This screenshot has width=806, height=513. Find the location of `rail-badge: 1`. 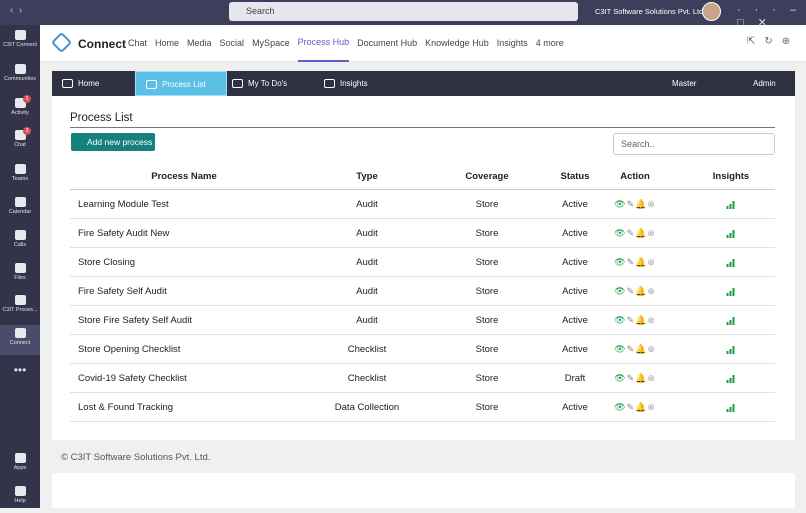

rail-badge: 1 is located at coordinates (27, 99).